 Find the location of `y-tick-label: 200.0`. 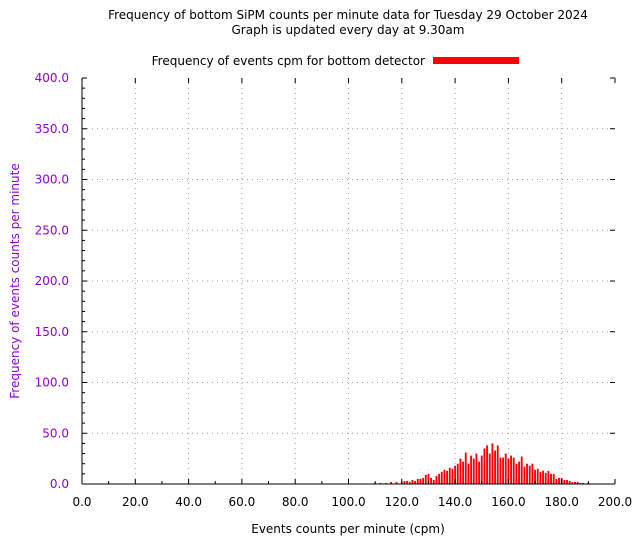

y-tick-label: 200.0 is located at coordinates (52, 281).